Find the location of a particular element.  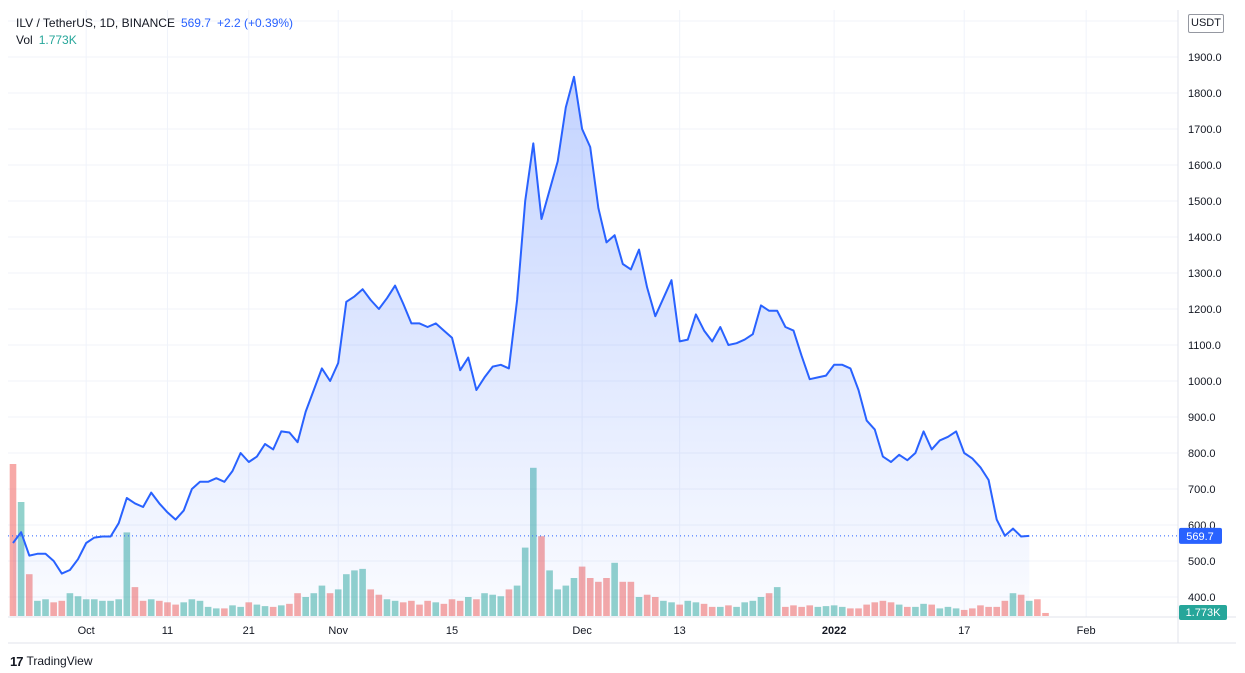

price-tick-label: 400.0 is located at coordinates (1202, 598).